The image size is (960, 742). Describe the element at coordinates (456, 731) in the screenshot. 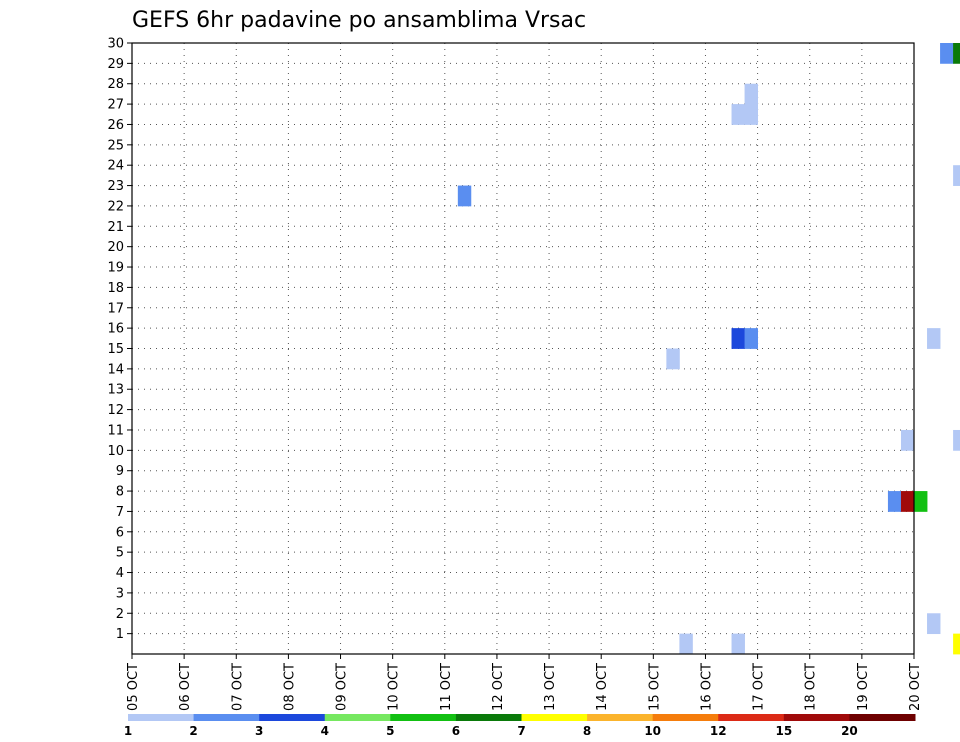

I see `legend-label: 6` at that location.